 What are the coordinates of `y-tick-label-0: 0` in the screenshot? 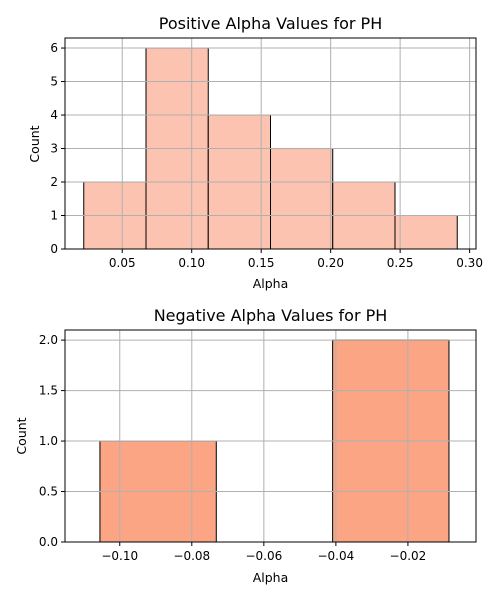 It's located at (54, 249).